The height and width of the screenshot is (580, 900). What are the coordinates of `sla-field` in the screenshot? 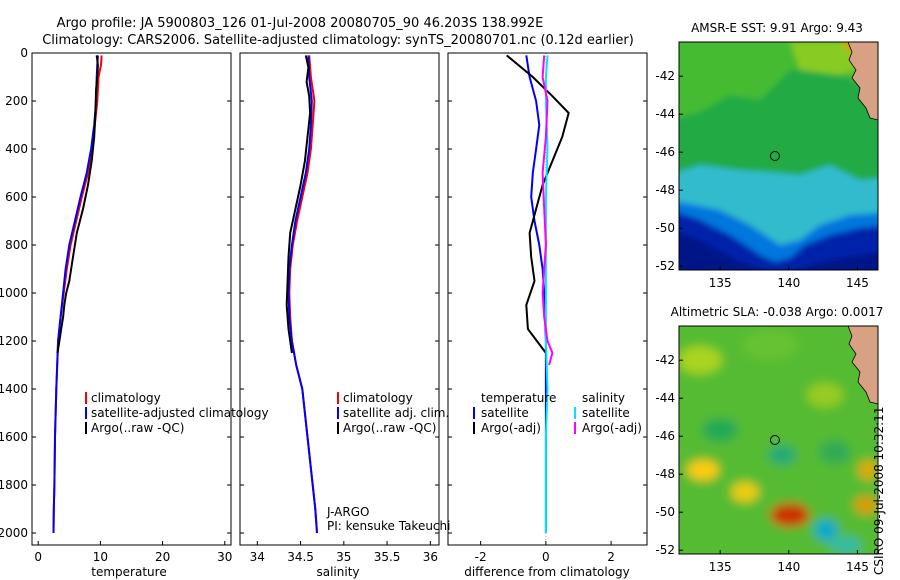 It's located at (778, 440).